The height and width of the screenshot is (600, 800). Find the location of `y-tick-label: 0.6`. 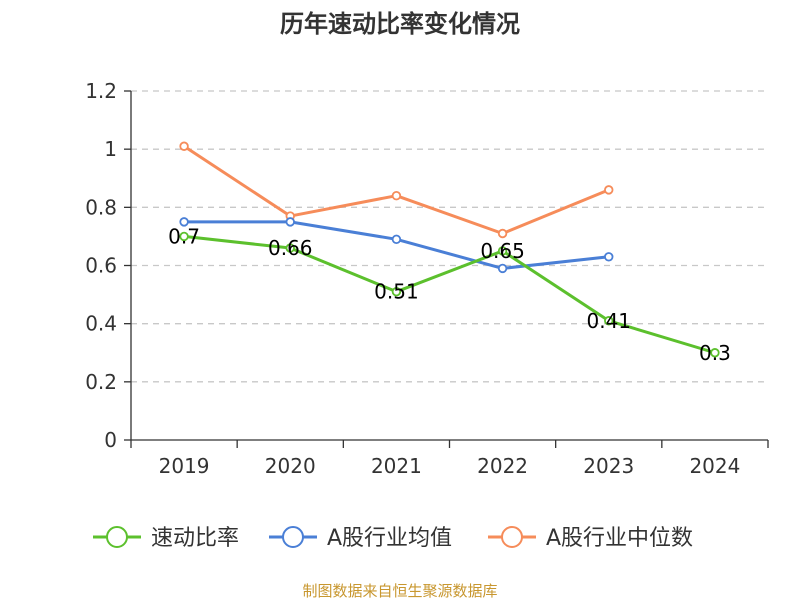

y-tick-label: 0.6 is located at coordinates (101, 266).